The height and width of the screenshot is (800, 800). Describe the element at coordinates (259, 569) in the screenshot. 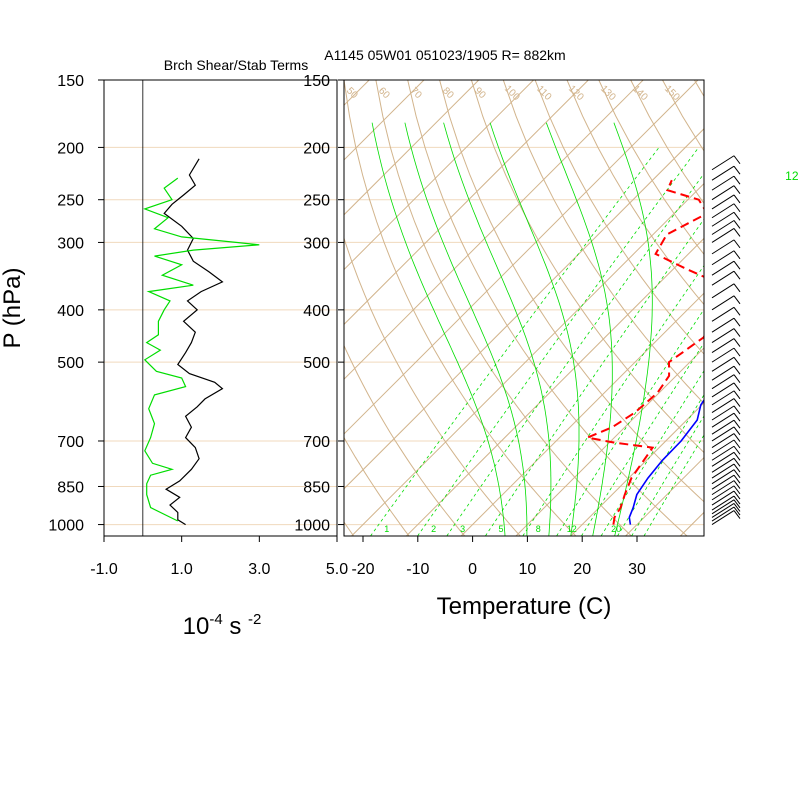

I see `left-x-tick-label: 3.0` at that location.